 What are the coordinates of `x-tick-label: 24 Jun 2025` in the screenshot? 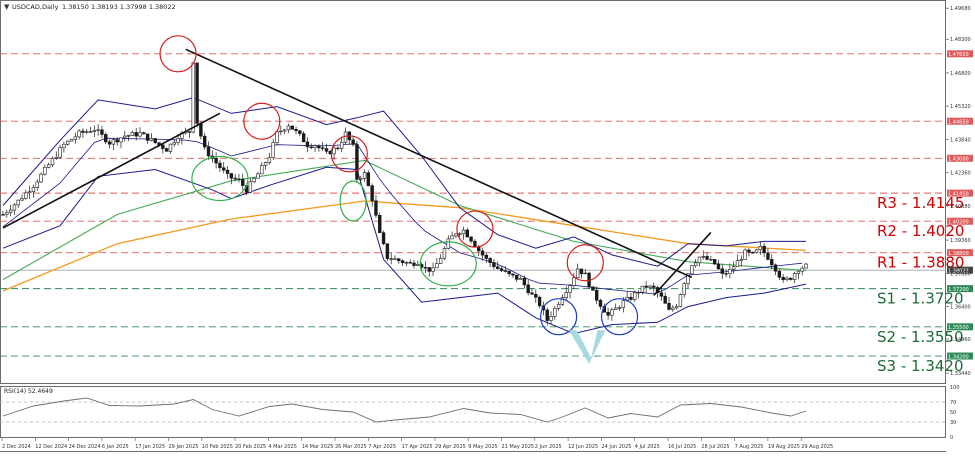 It's located at (616, 447).